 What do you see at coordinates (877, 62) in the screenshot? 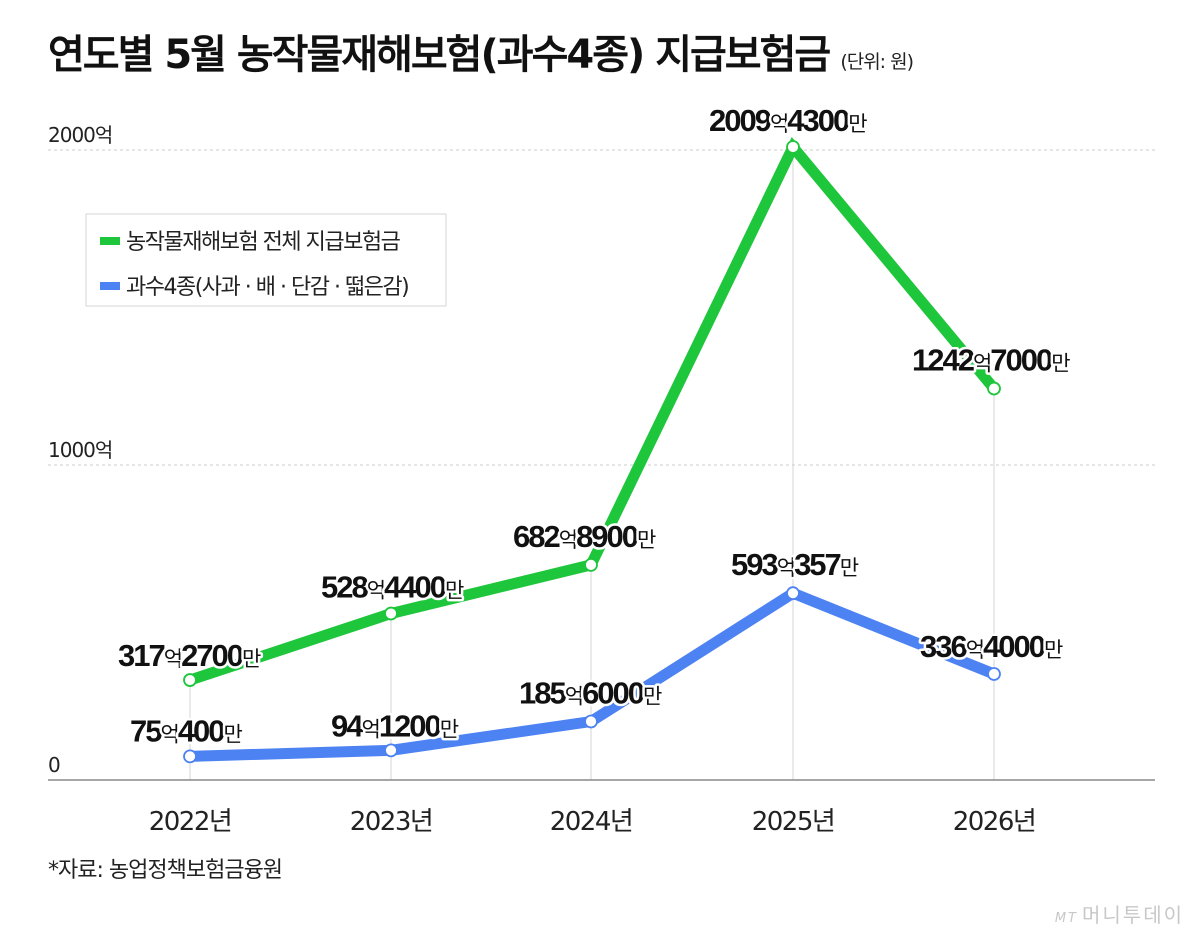
I see `unit-note: (단위: 원)` at bounding box center [877, 62].